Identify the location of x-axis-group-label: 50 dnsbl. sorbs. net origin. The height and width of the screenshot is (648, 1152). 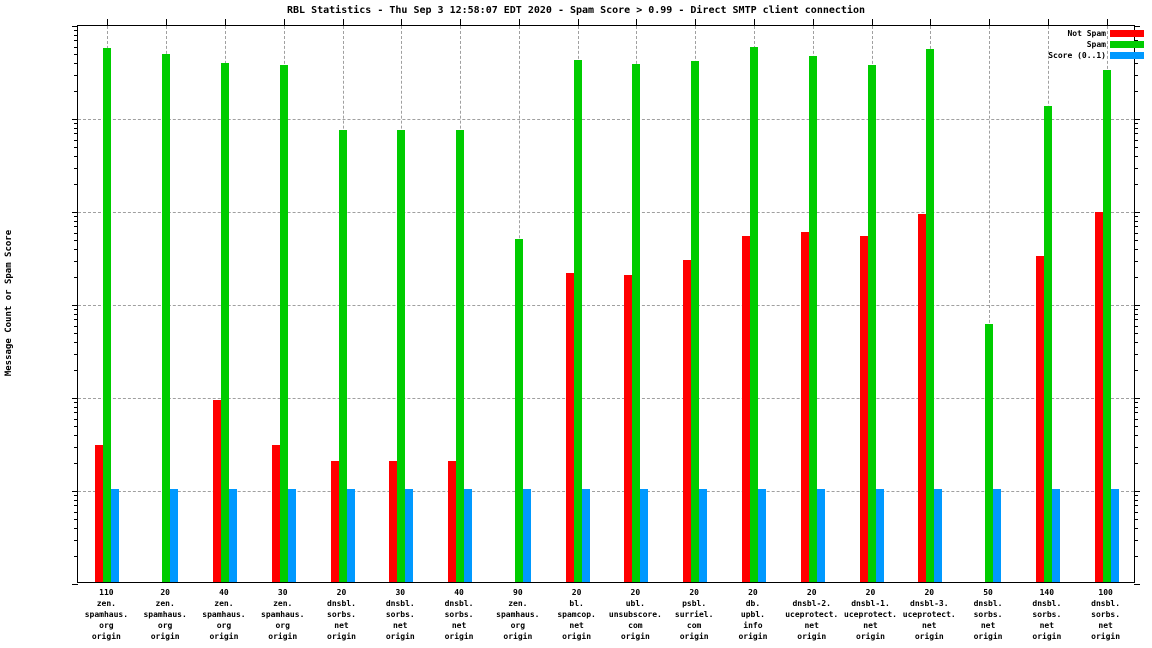
(988, 614).